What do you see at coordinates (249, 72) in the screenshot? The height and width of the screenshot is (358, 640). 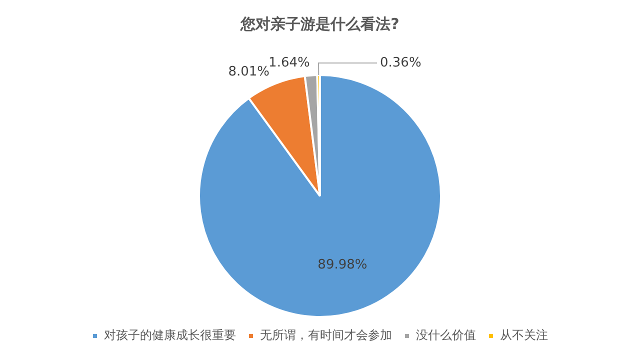 I see `data-label: 8.01%` at bounding box center [249, 72].